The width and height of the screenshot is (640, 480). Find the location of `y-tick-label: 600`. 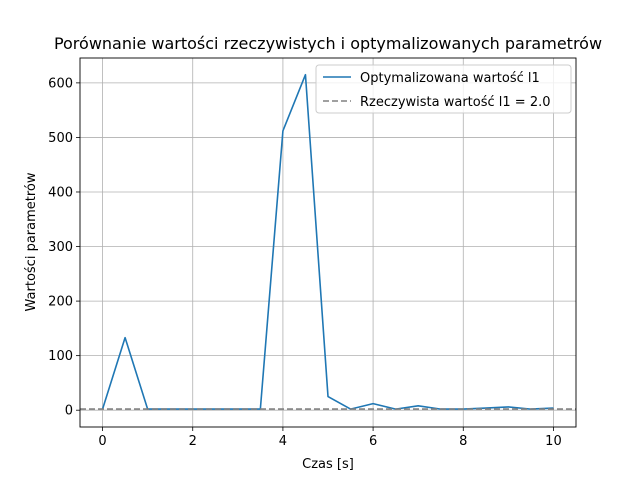

y-tick-label: 600 is located at coordinates (60, 83).